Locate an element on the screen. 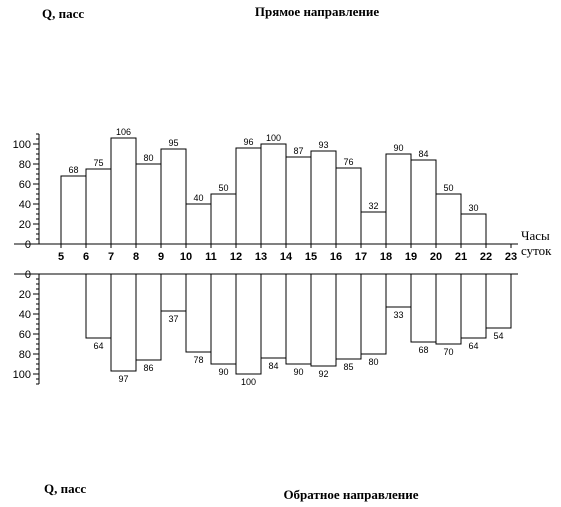 Image resolution: width=561 pixels, height=507 pixels. bar-value-label: 87 is located at coordinates (298, 151).